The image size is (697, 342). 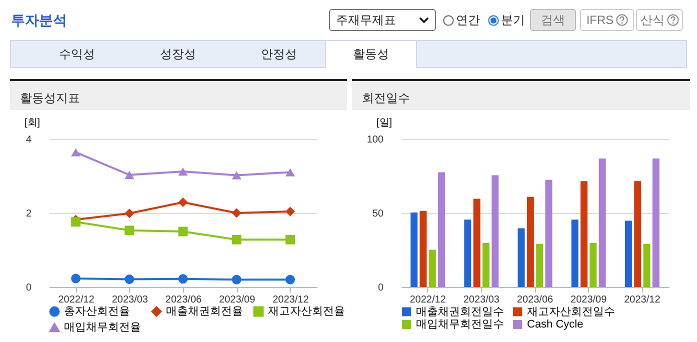 I want to click on y-axis-title: [일], so click(x=384, y=123).